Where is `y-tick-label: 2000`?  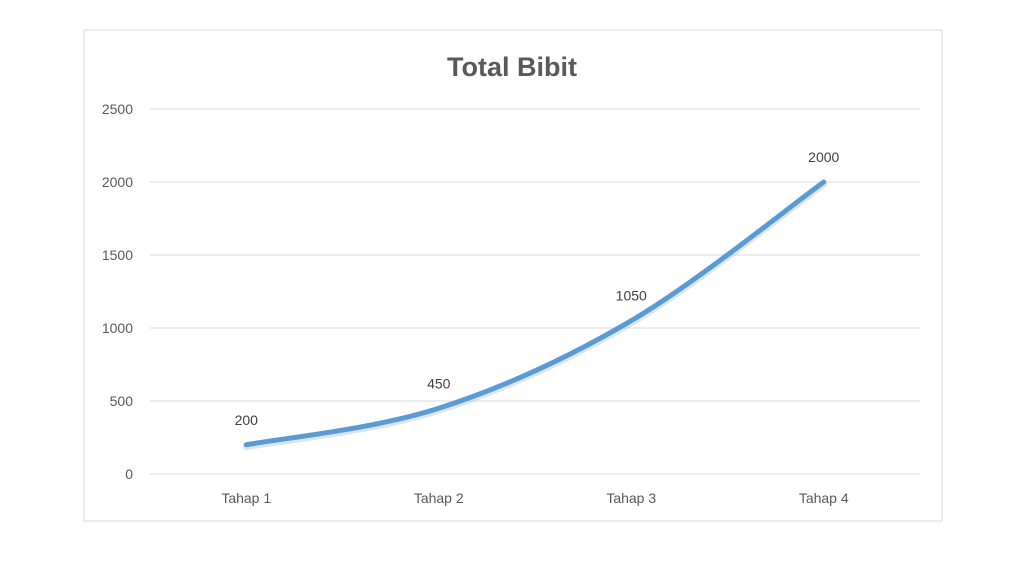 y-tick-label: 2000 is located at coordinates (117, 182).